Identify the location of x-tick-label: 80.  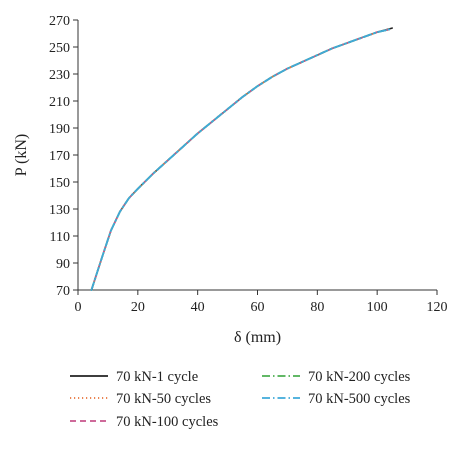
(317, 307).